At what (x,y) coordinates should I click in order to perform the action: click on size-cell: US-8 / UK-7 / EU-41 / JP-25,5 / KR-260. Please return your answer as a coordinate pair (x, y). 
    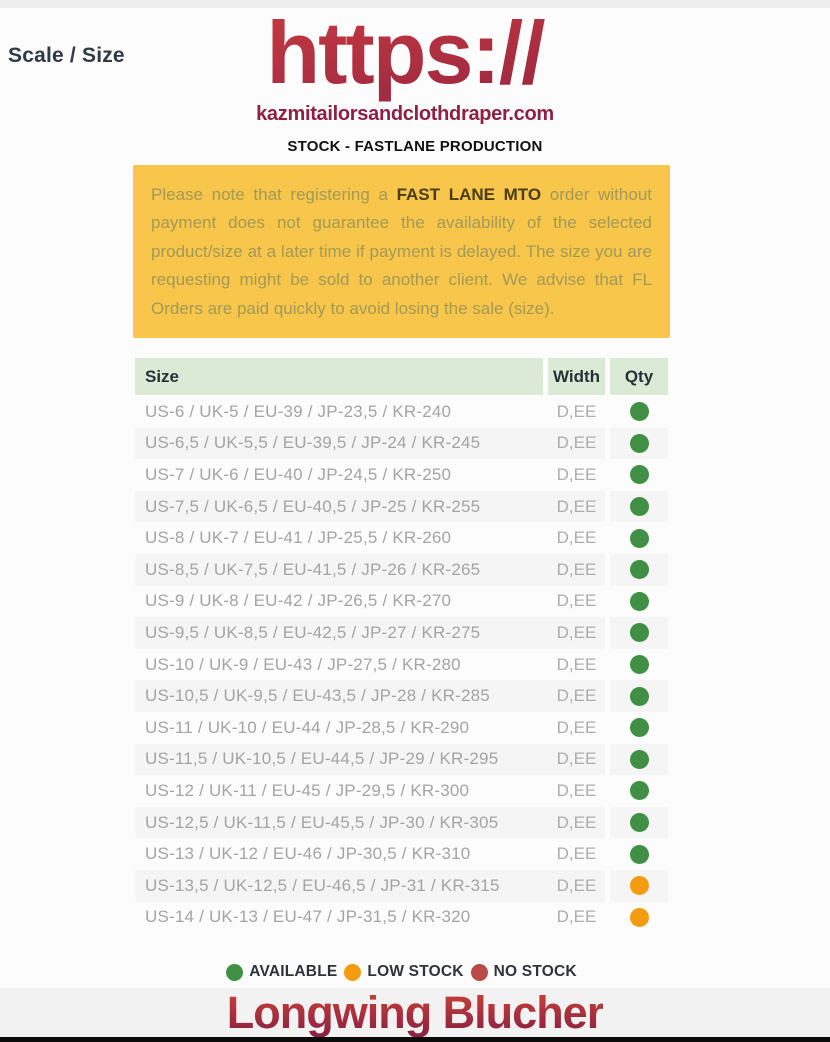
    Looking at the image, I should click on (298, 538).